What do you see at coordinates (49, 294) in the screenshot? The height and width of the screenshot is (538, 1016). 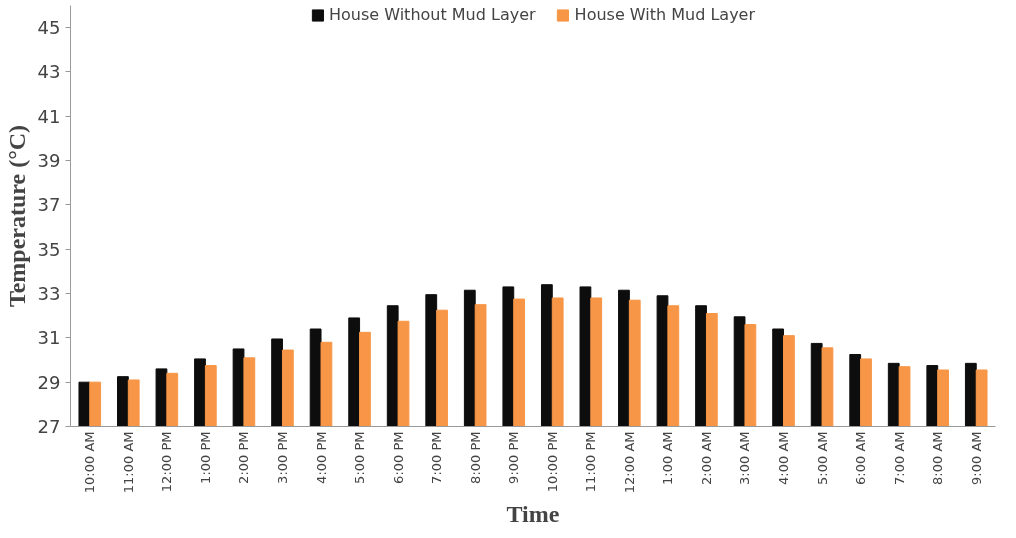 I see `y-tick-label: 33` at bounding box center [49, 294].